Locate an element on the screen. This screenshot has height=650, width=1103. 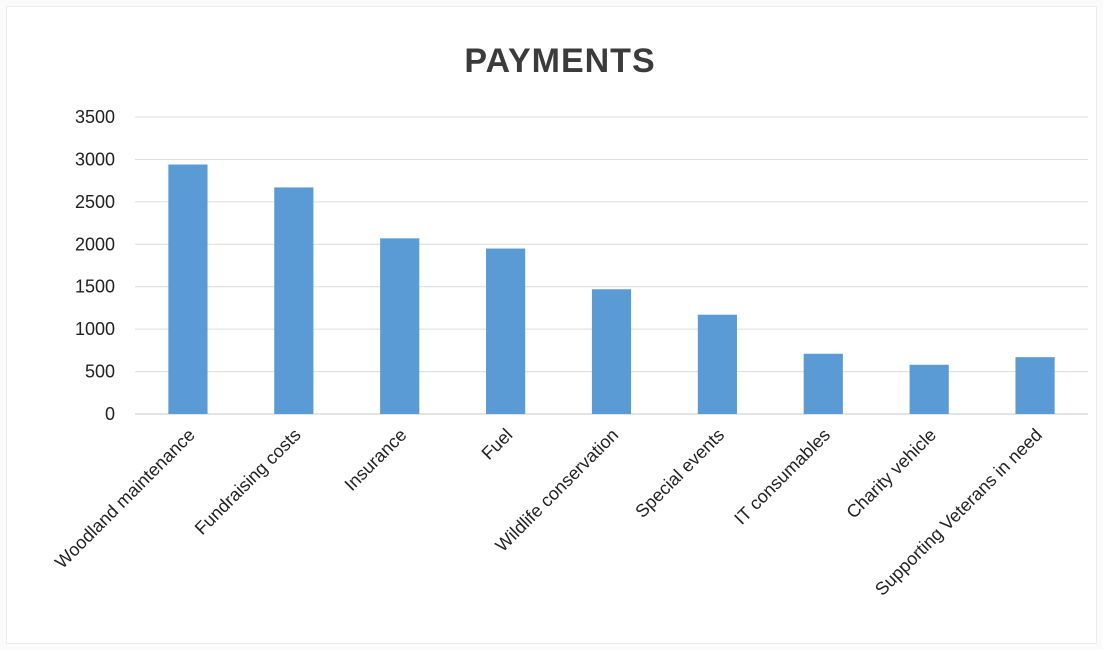
x-tick-label: Fundraising costs is located at coordinates (248, 482).